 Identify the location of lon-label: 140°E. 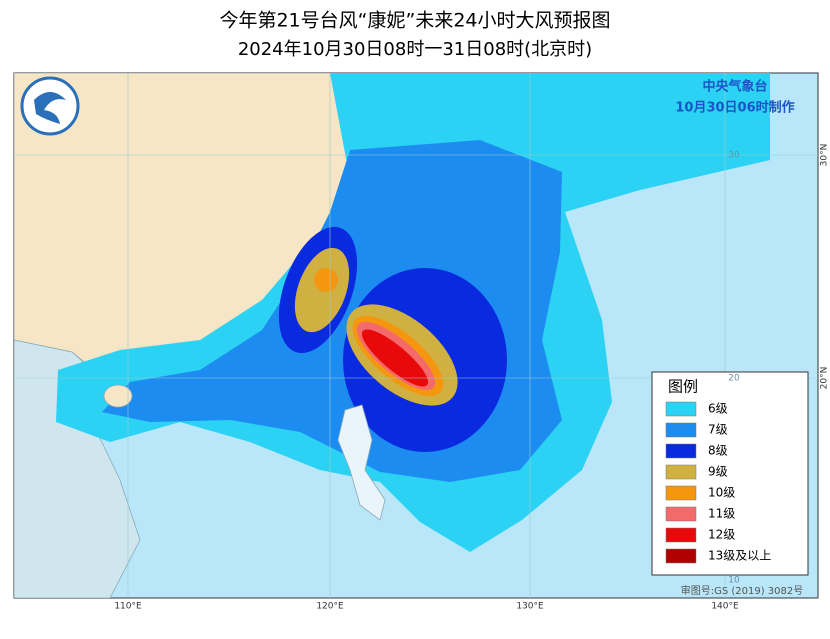
(725, 607).